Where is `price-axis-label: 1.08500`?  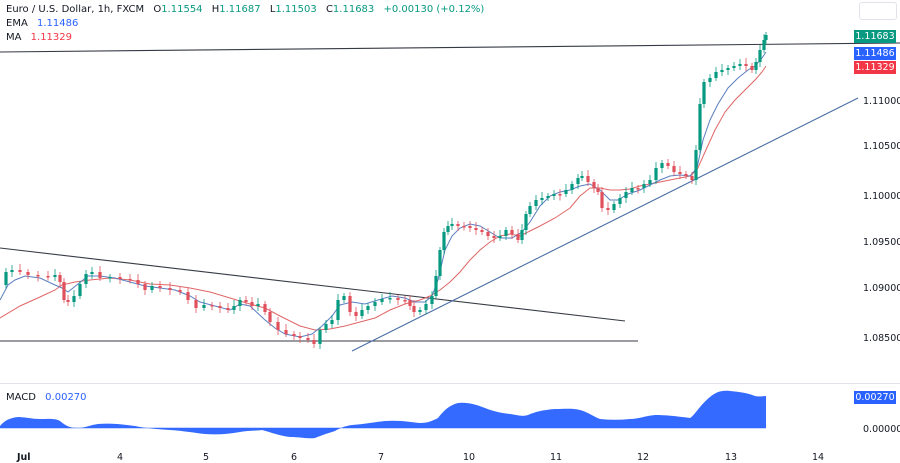 price-axis-label: 1.08500 is located at coordinates (881, 338).